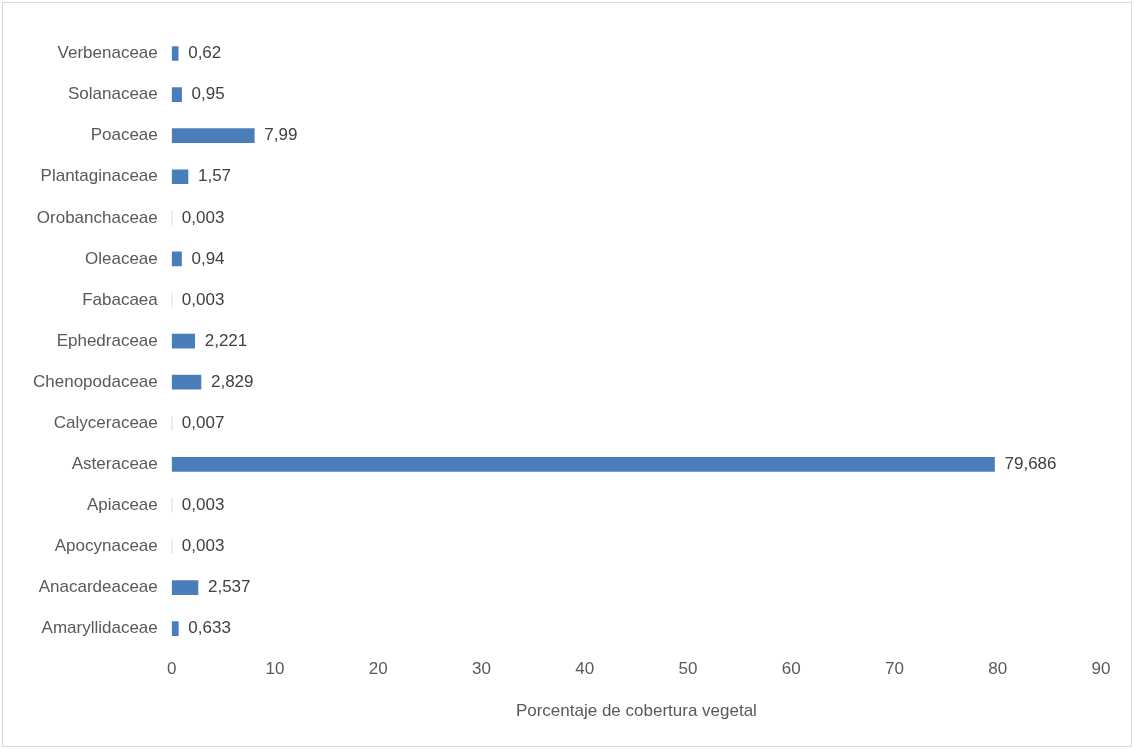 The height and width of the screenshot is (749, 1134). Describe the element at coordinates (106, 546) in the screenshot. I see `y-tick-label: Apocynaceae` at that location.